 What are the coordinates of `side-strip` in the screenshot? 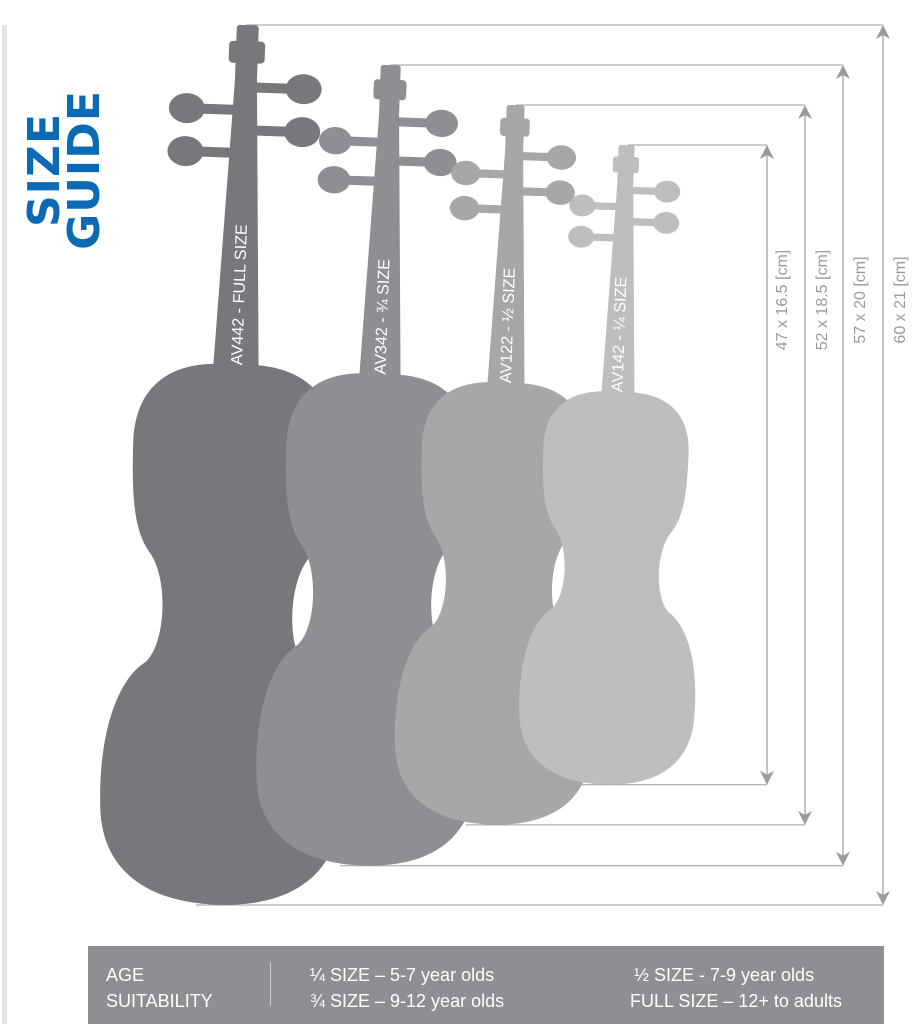 It's located at (4, 524).